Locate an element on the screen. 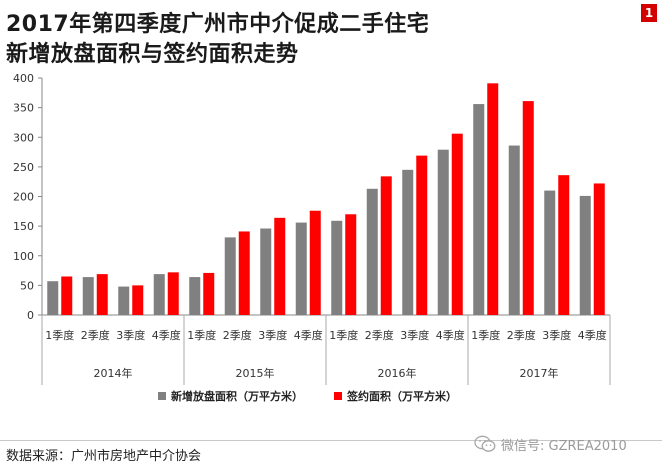 The height and width of the screenshot is (472, 662). y-tick-label: 0 is located at coordinates (30, 315).